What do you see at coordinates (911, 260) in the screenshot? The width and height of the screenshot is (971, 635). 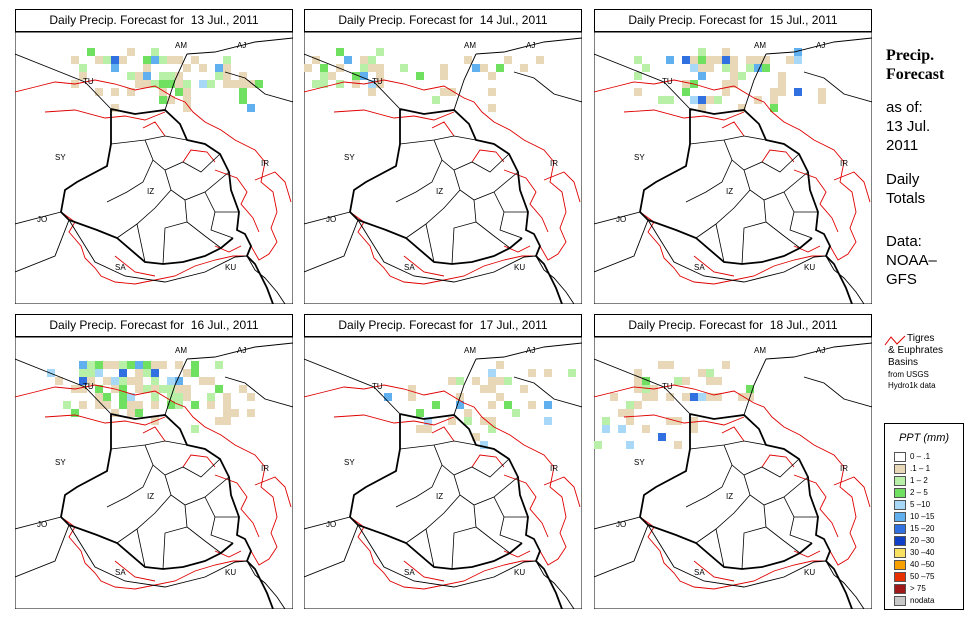 I see `data-source-label: Data: NOAA– GFS` at bounding box center [911, 260].